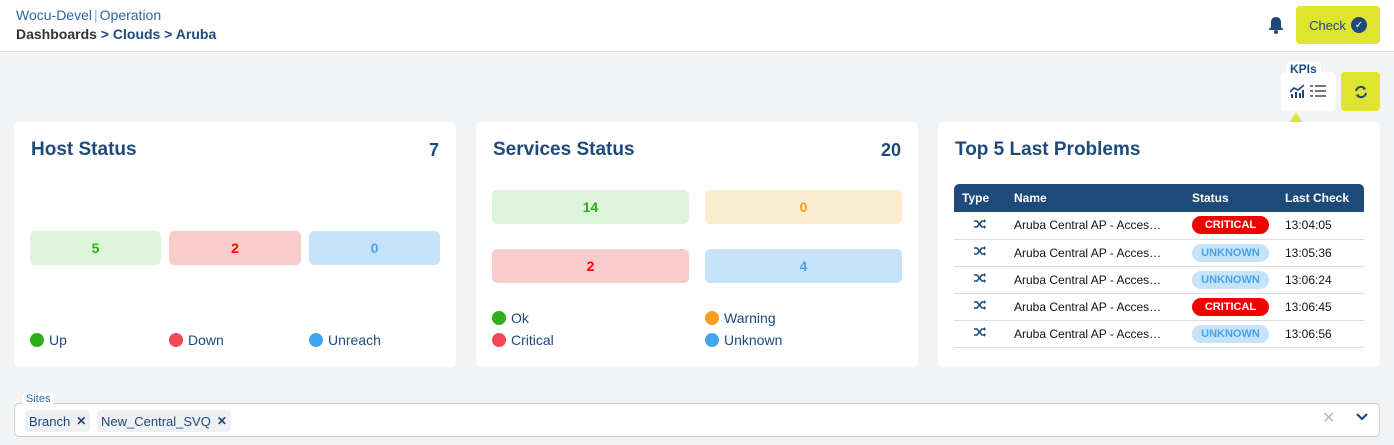 The image size is (1394, 445). I want to click on tile-ok: 14, so click(590, 207).